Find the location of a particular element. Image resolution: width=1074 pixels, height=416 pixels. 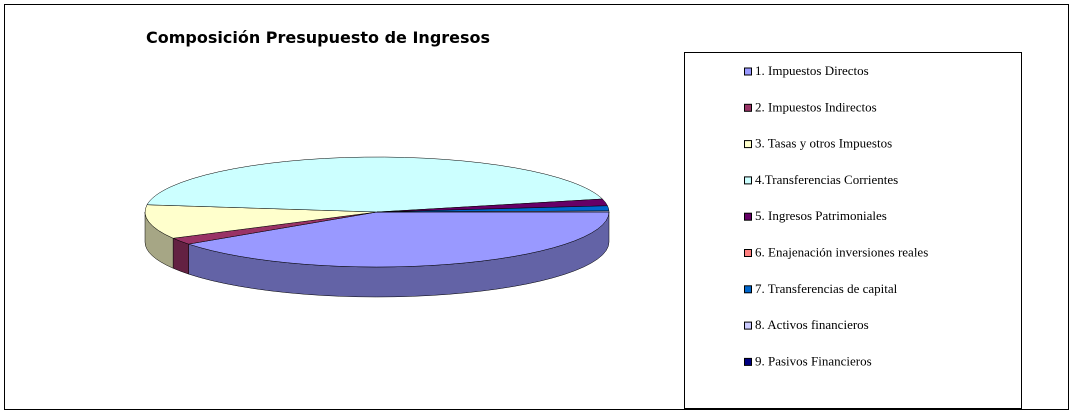

legend-label: 9. Pasivos Financieros is located at coordinates (813, 360).